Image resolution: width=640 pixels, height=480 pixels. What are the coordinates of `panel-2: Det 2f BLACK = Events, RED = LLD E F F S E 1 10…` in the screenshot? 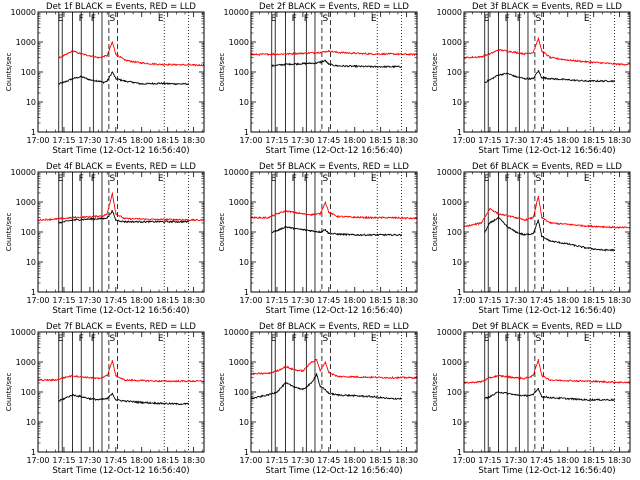 It's located at (318, 79).